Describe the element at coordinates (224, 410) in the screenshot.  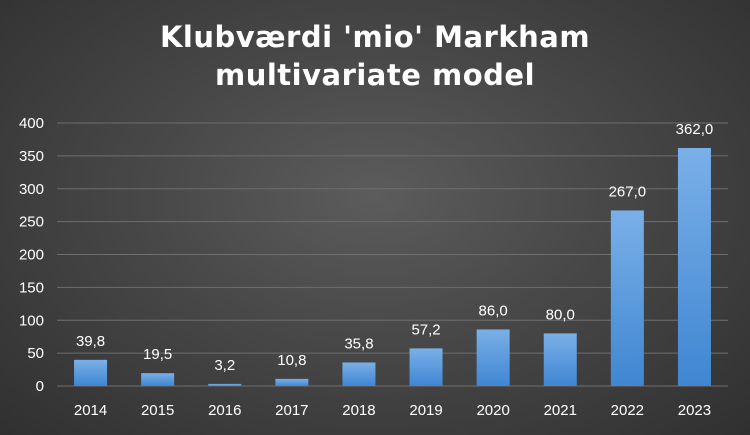
I see `x-tick-label: 2016` at that location.